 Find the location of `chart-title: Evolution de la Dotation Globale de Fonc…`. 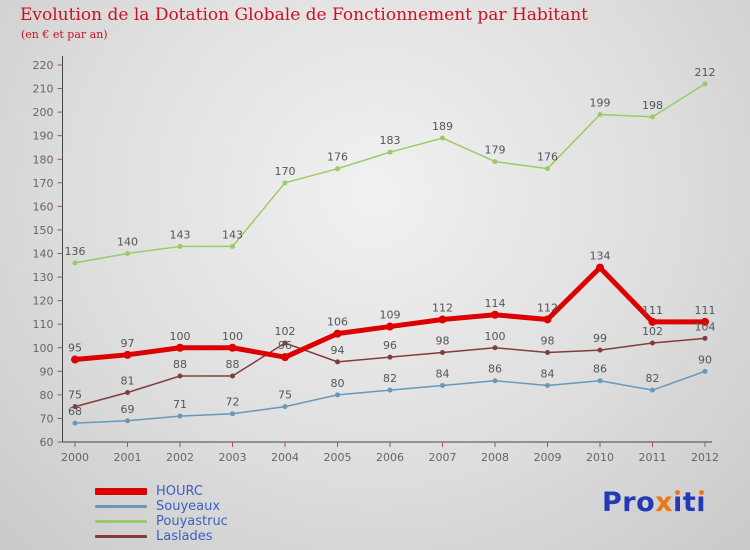

chart-title: Evolution de la Dotation Globale de Fonc… is located at coordinates (304, 15).